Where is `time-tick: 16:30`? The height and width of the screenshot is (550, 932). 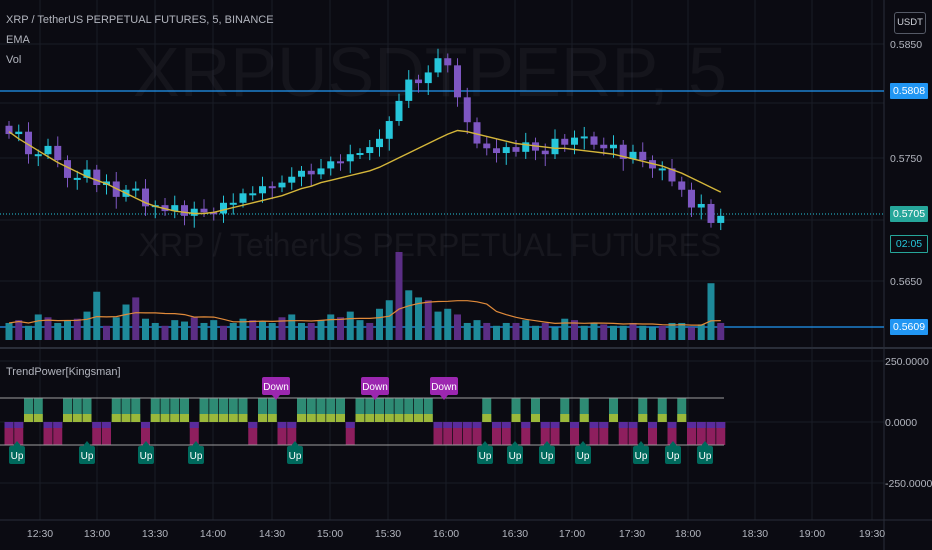
time-tick: 16:30 is located at coordinates (515, 534).